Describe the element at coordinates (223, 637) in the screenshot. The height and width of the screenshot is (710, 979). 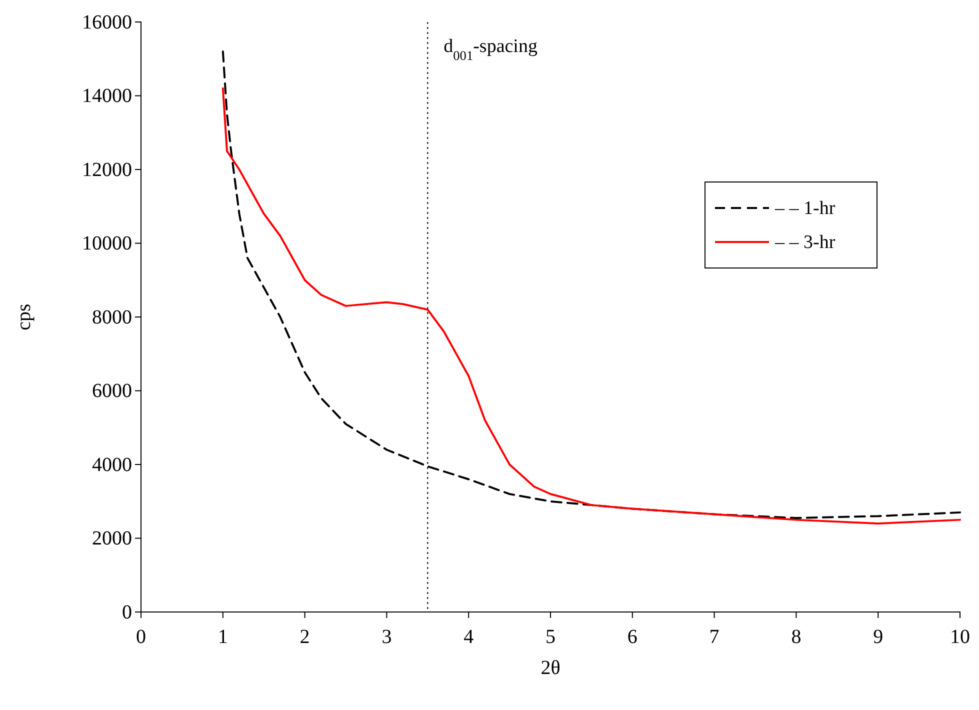
I see `x-tick-label: 1` at that location.